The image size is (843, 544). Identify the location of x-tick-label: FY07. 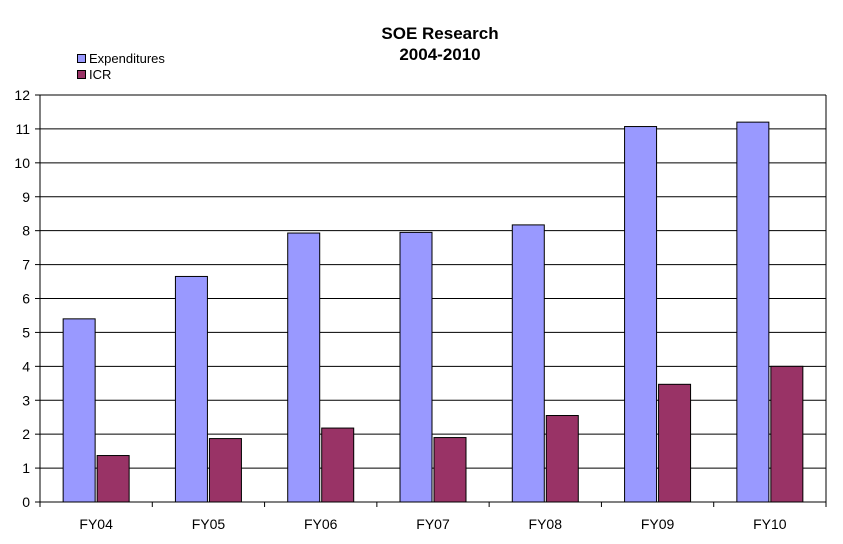
(433, 524).